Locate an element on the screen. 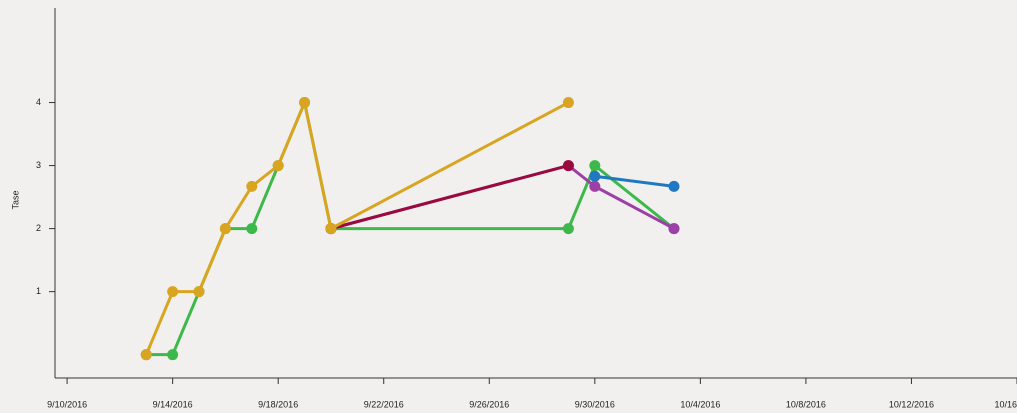  x-tick-label: 9/30/2016 is located at coordinates (595, 404).